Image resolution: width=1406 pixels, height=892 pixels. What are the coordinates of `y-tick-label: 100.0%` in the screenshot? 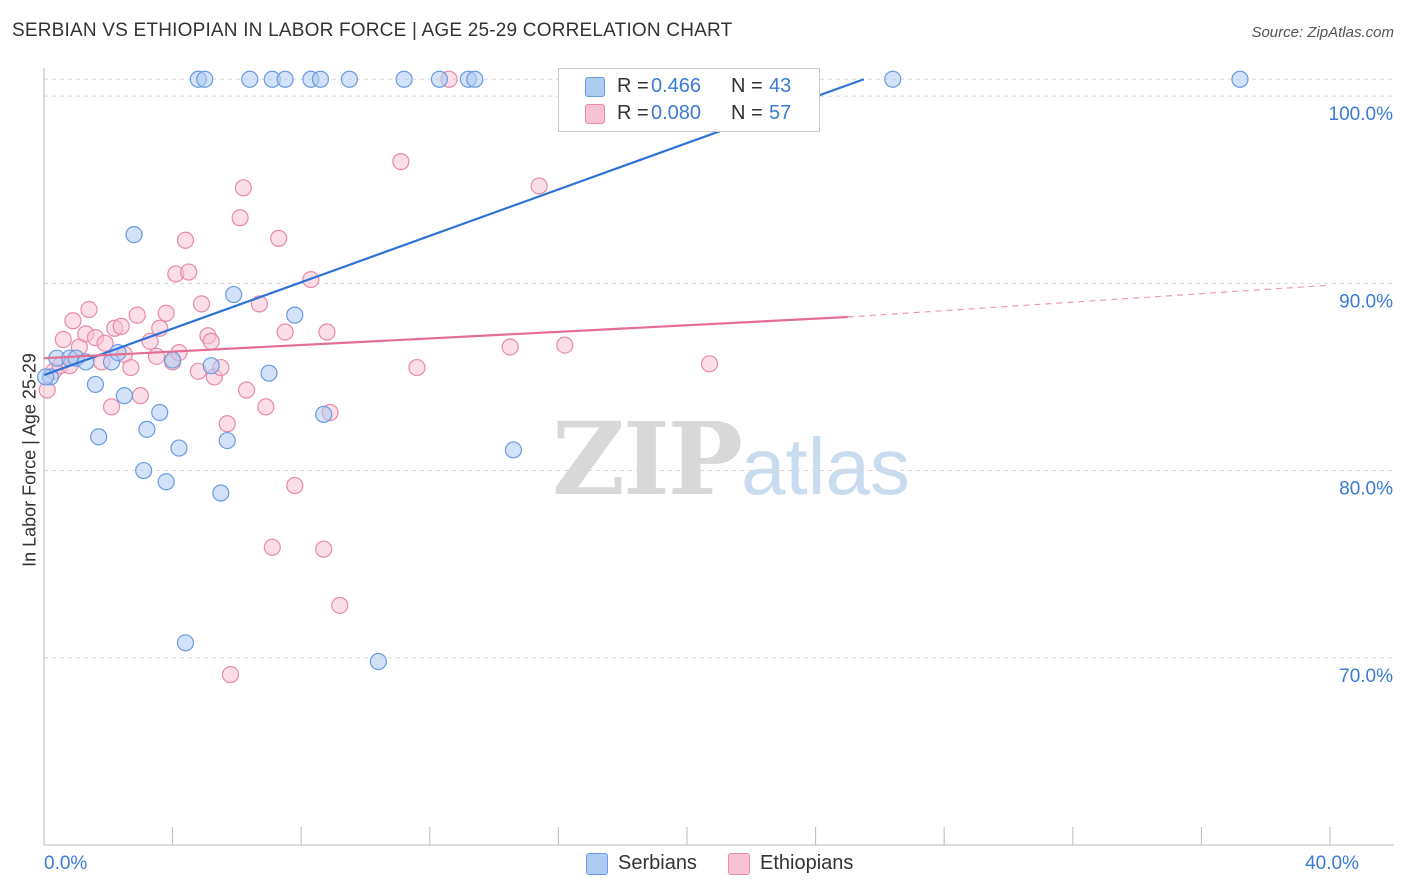 It's located at (1361, 114).